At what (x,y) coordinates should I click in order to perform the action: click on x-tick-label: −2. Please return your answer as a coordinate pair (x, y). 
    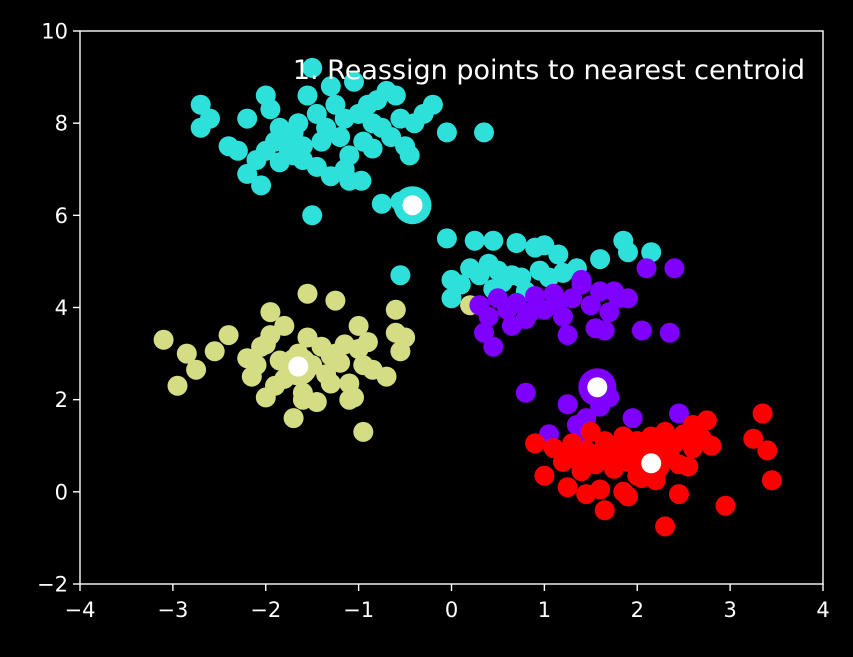
    Looking at the image, I should click on (265, 610).